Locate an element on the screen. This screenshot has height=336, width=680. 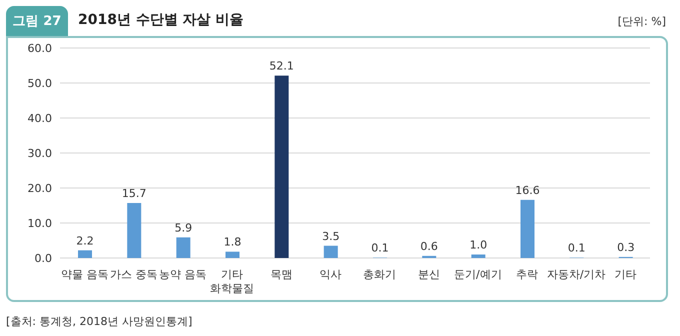
x-tick-label: 농약 음독 is located at coordinates (183, 274).